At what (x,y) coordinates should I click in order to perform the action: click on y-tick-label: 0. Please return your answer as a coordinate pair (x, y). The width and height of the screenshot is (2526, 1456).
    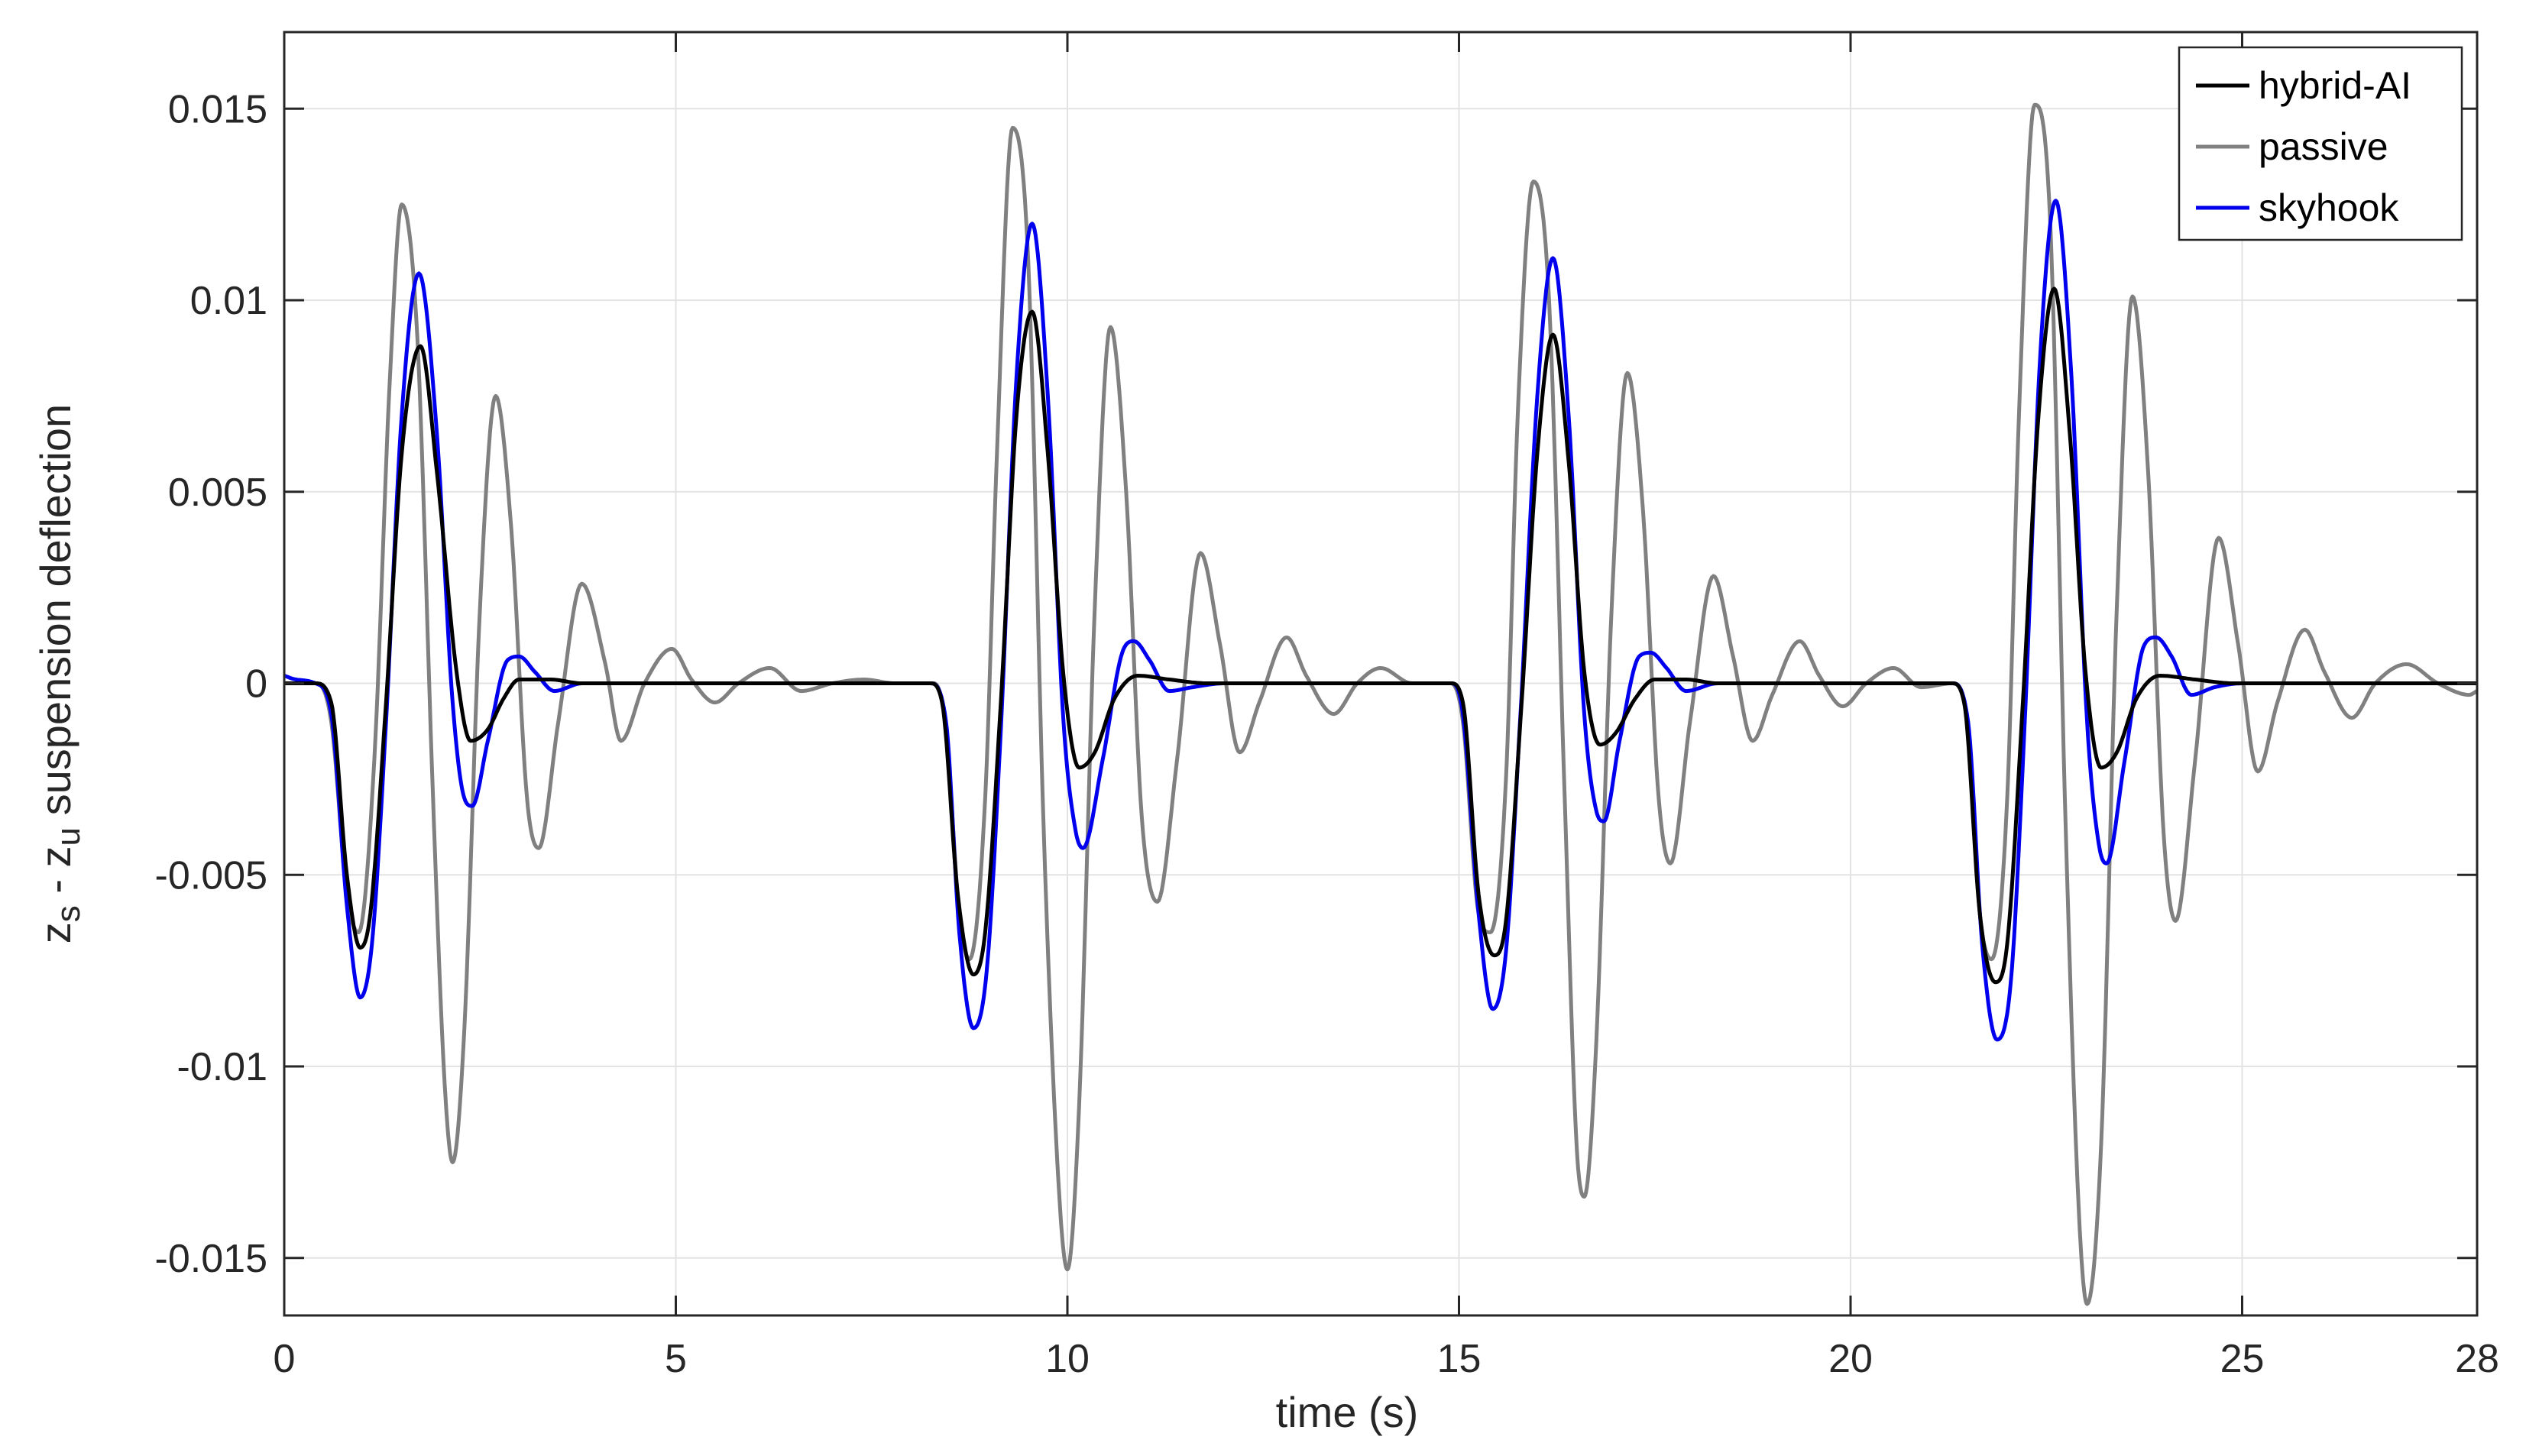
    Looking at the image, I should click on (256, 684).